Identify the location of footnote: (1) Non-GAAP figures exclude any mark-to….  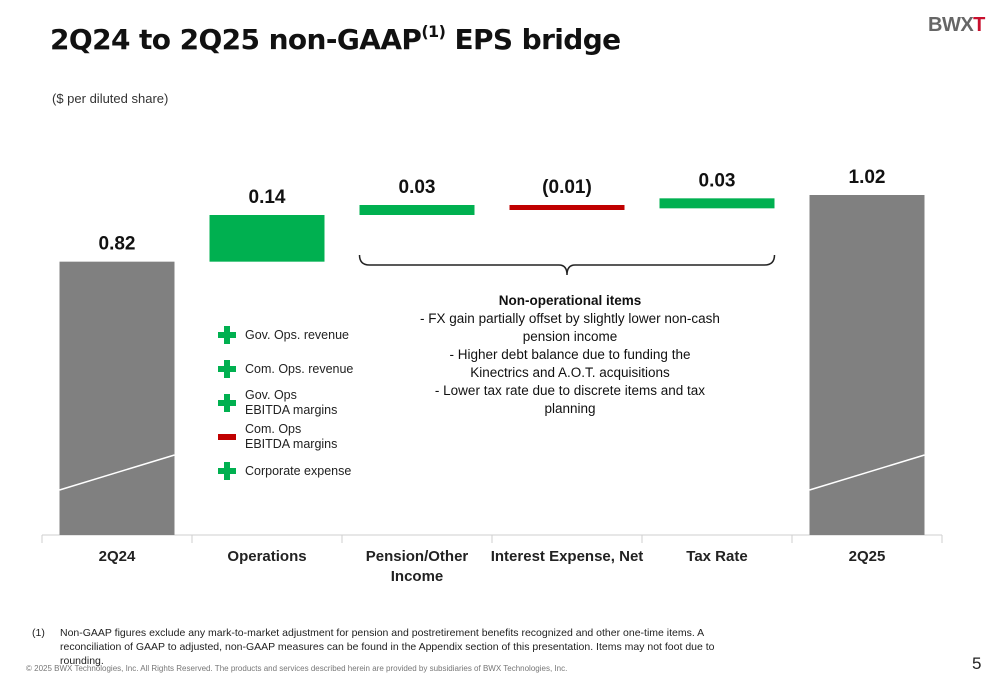
(391, 647).